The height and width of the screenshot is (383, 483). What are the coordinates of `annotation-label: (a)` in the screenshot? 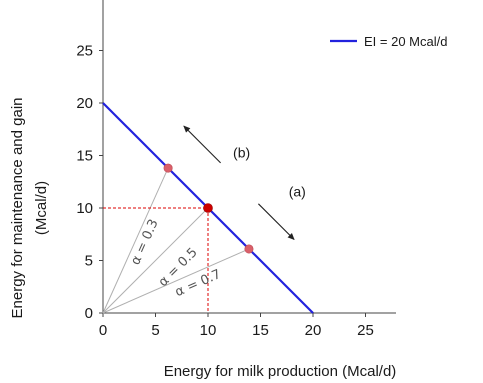 It's located at (297, 191).